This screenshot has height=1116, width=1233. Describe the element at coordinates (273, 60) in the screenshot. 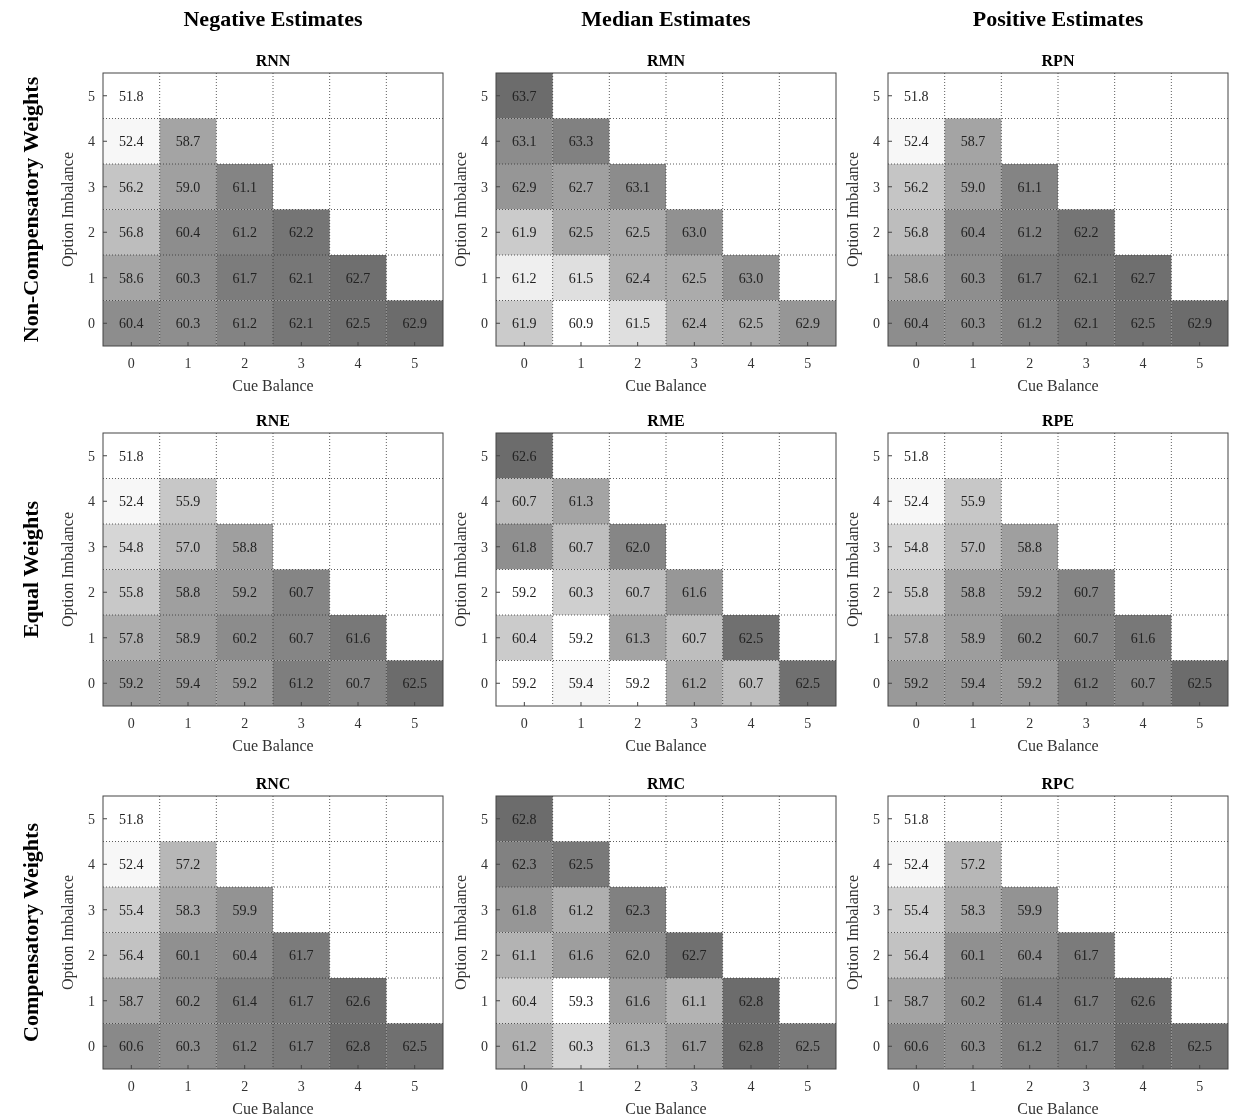

I see `chart-subtitle: RNN` at that location.